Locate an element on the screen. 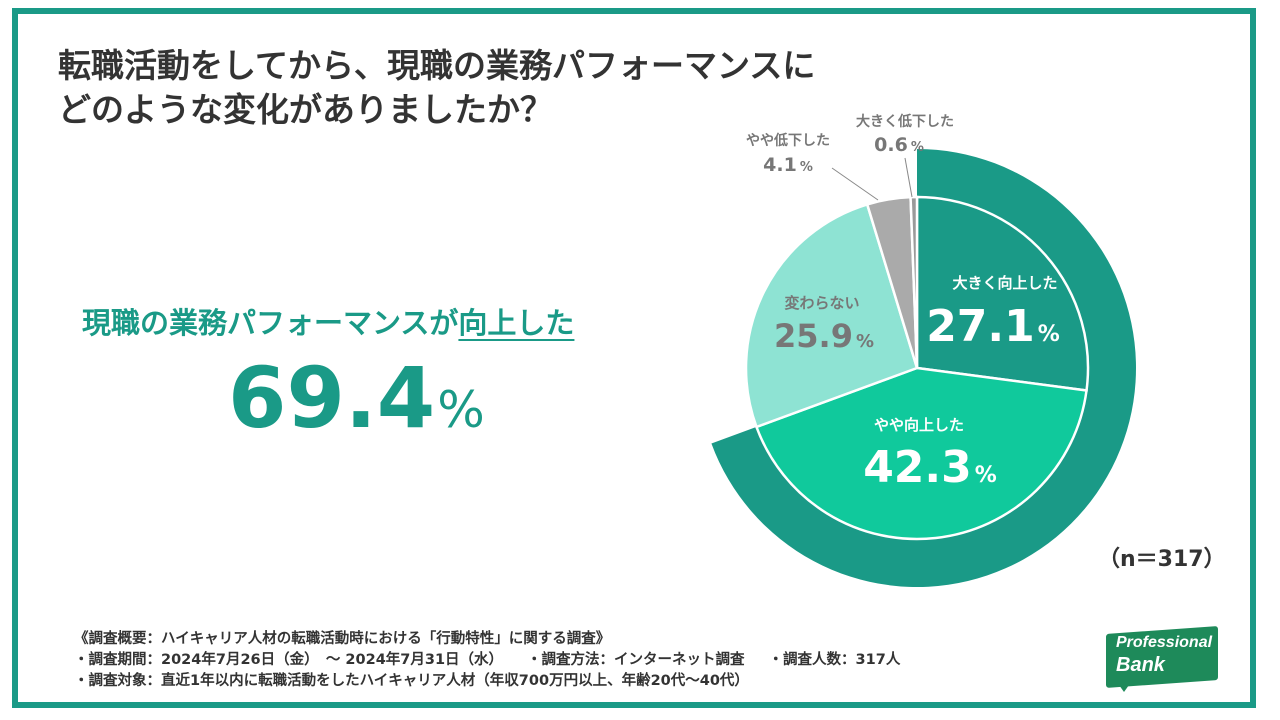  headline-prefix: 現職の業務パフォーマンスが is located at coordinates (270, 323).